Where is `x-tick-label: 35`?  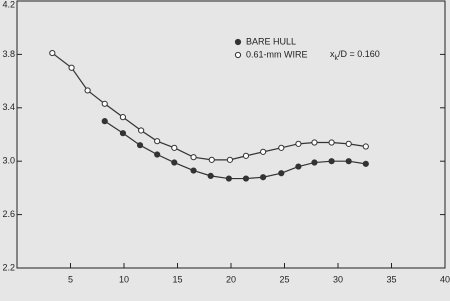
x-tick-label: 35 is located at coordinates (391, 279).